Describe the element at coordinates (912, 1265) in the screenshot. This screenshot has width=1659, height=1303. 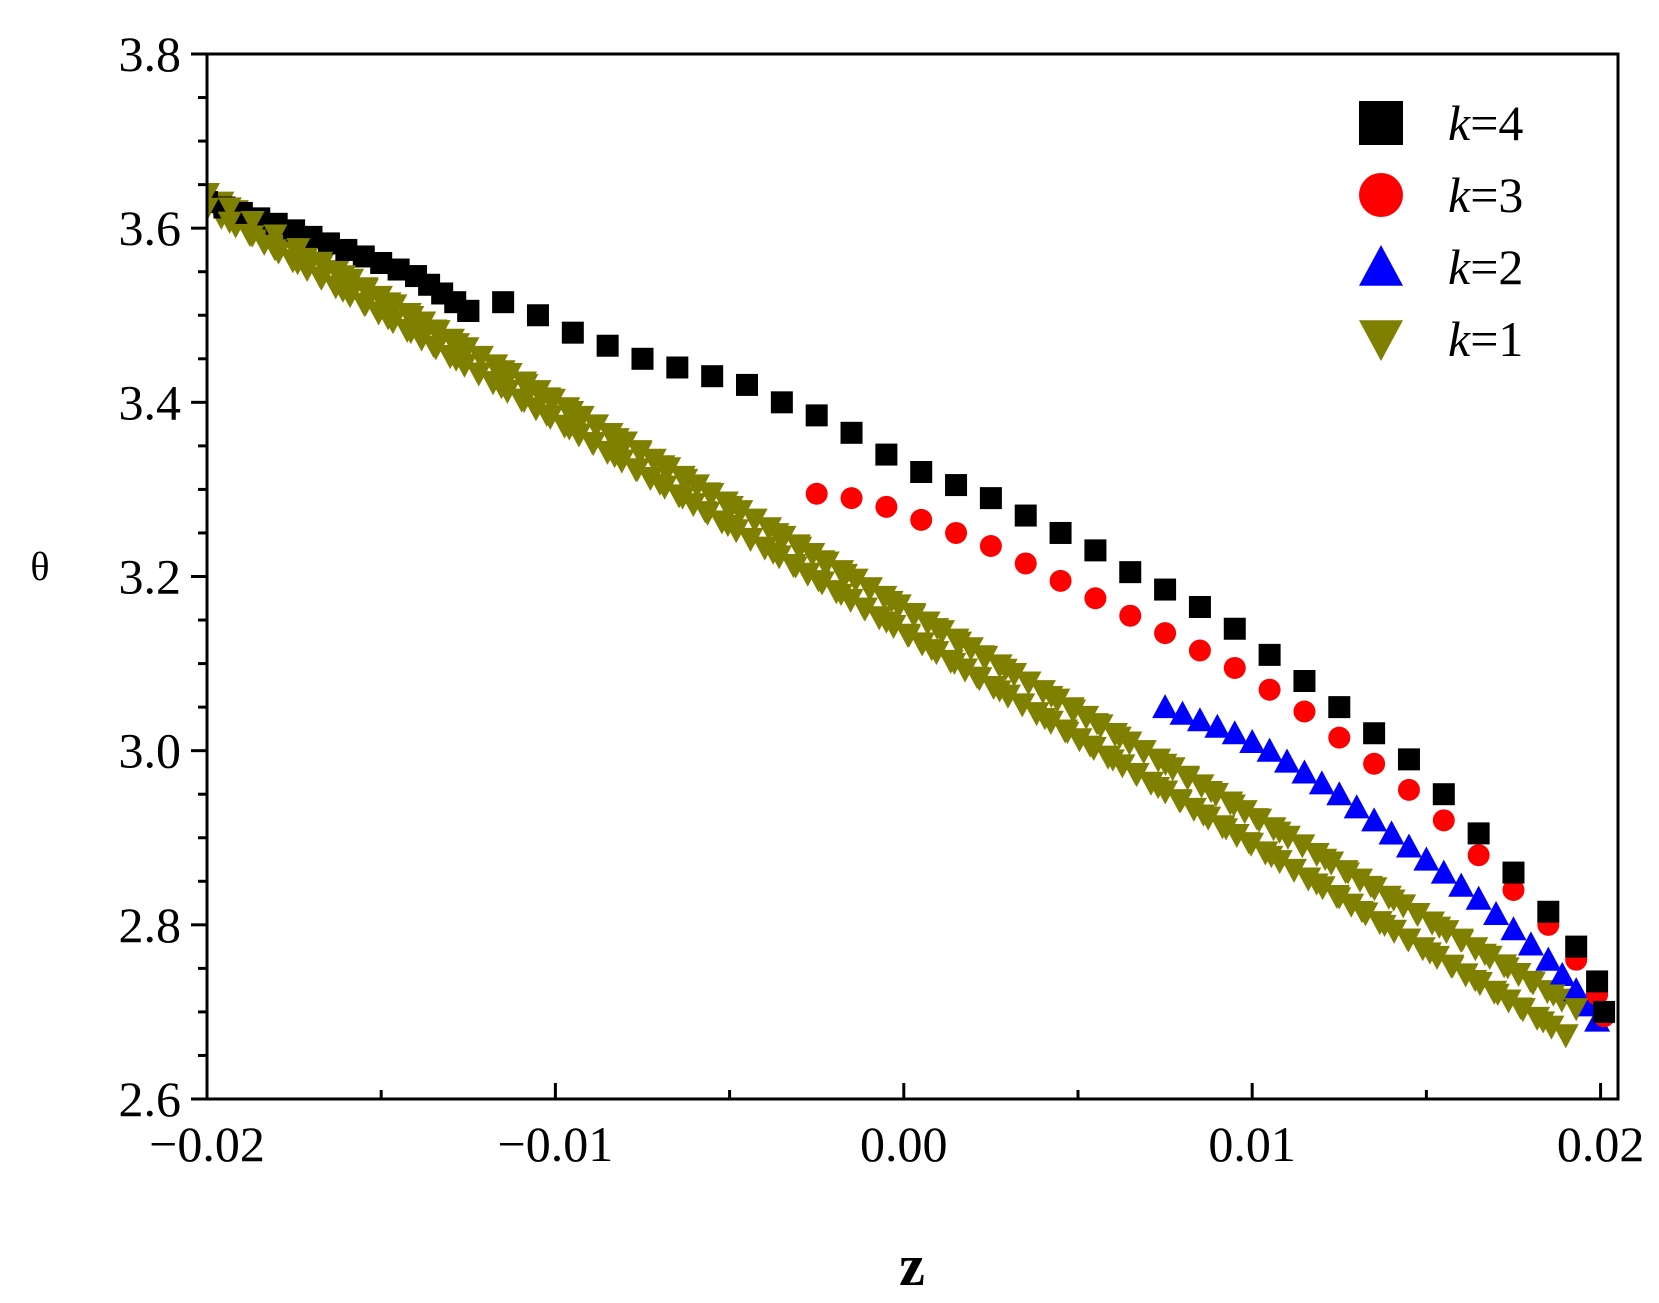
I see `x-axis-title: z` at that location.